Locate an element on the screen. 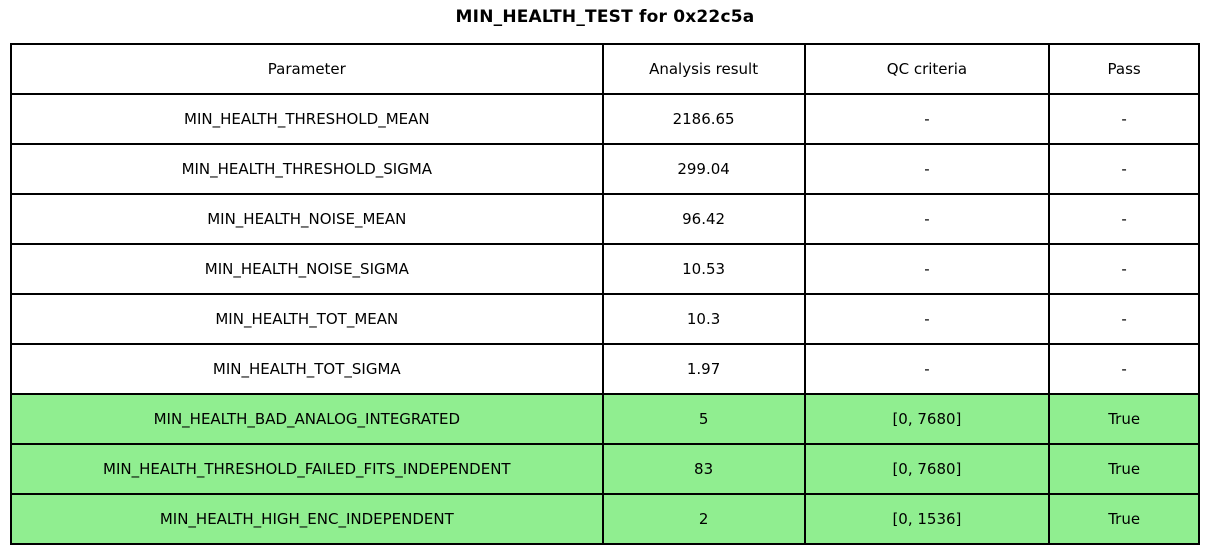 This screenshot has width=1210, height=553. result-cell: 1.97 is located at coordinates (703, 369).